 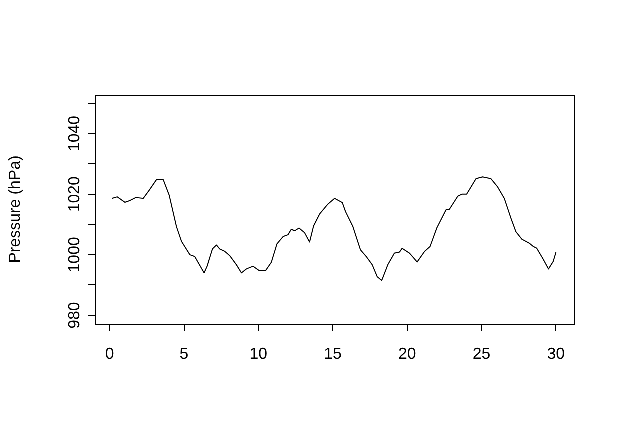 I want to click on x-tick-label: 5, so click(x=184, y=355).